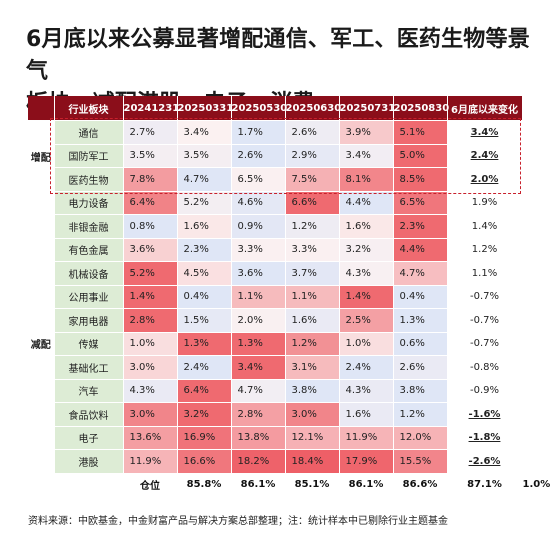 The height and width of the screenshot is (550, 550). Describe the element at coordinates (312, 438) in the screenshot. I see `value-cell: 12.1%` at that location.